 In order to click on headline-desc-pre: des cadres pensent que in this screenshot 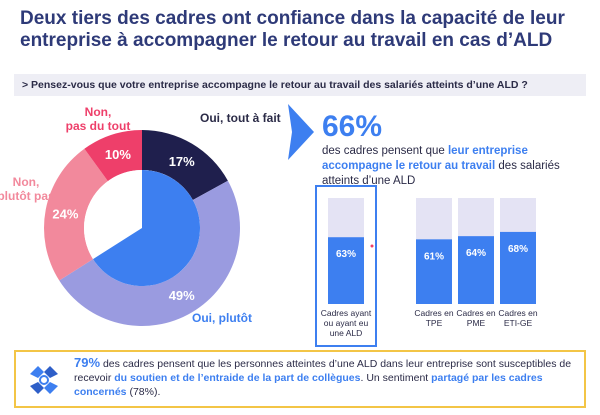, I will do `click(385, 151)`.